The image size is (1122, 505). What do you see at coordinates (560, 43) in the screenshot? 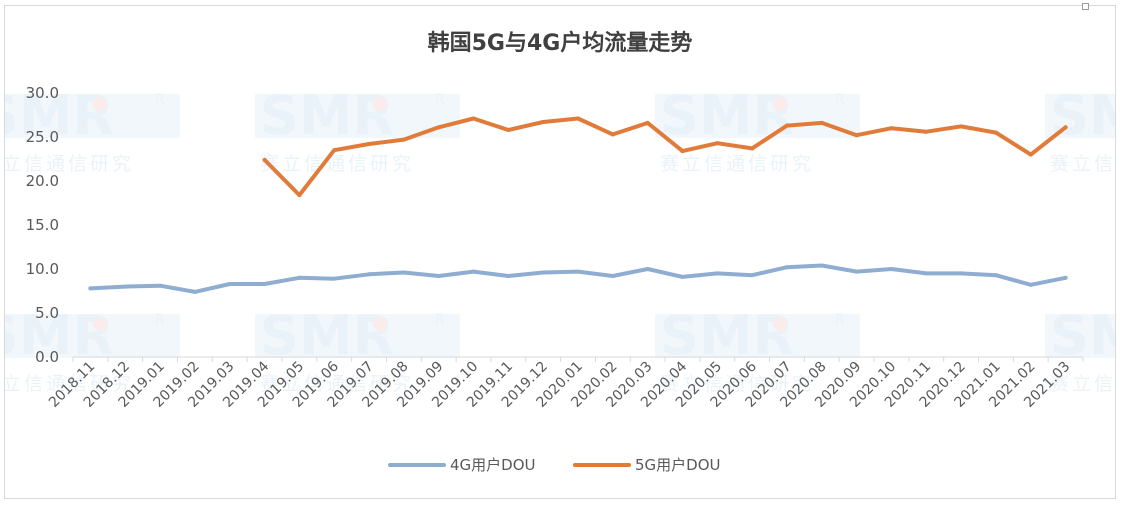
I see `chart-title: 韩国5G与4G户均流量走势` at bounding box center [560, 43].